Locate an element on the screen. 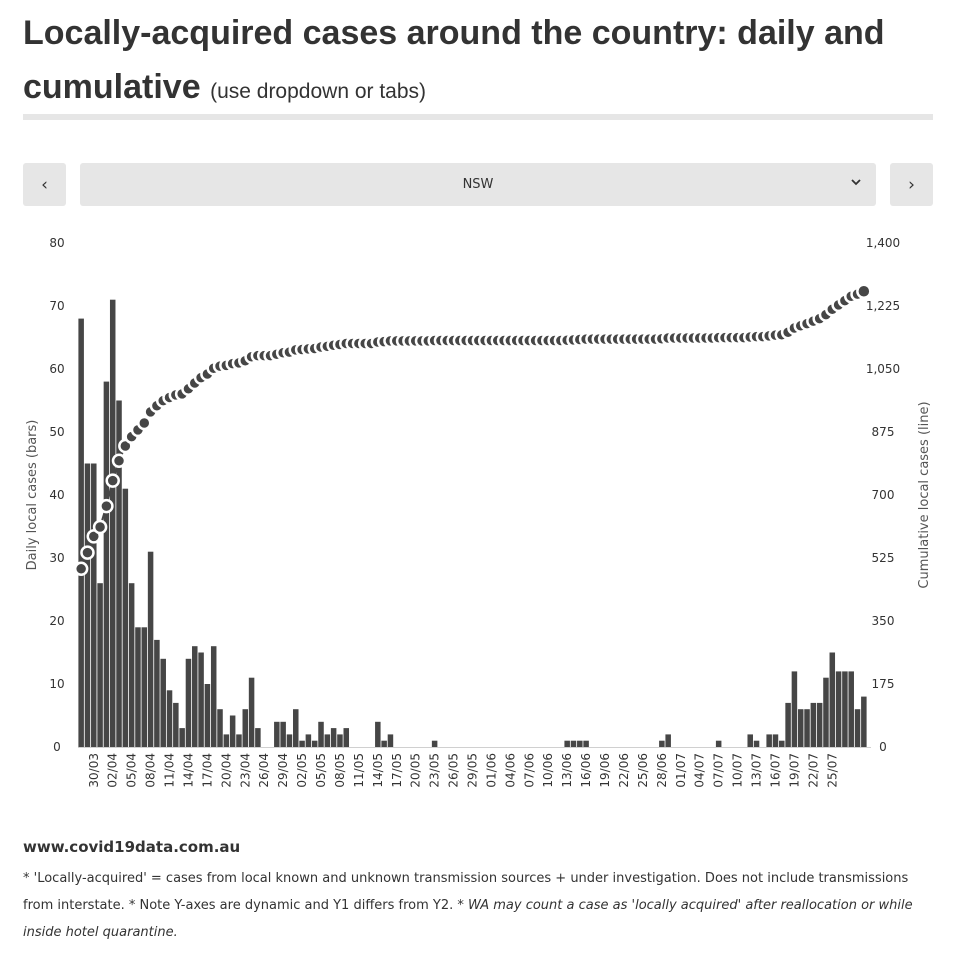 The height and width of the screenshot is (956, 962). y-right-axis-title: Cumulative local cases (line) is located at coordinates (924, 494).